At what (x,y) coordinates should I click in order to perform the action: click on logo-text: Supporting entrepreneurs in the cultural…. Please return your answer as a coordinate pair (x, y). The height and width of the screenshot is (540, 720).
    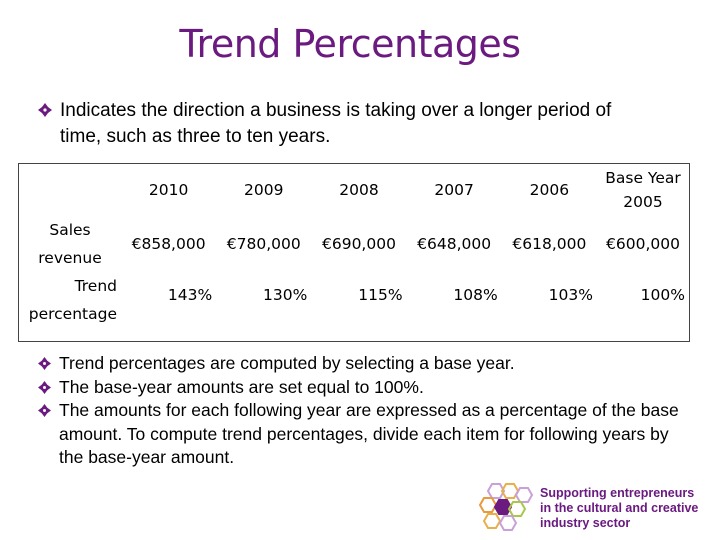
    Looking at the image, I should click on (619, 508).